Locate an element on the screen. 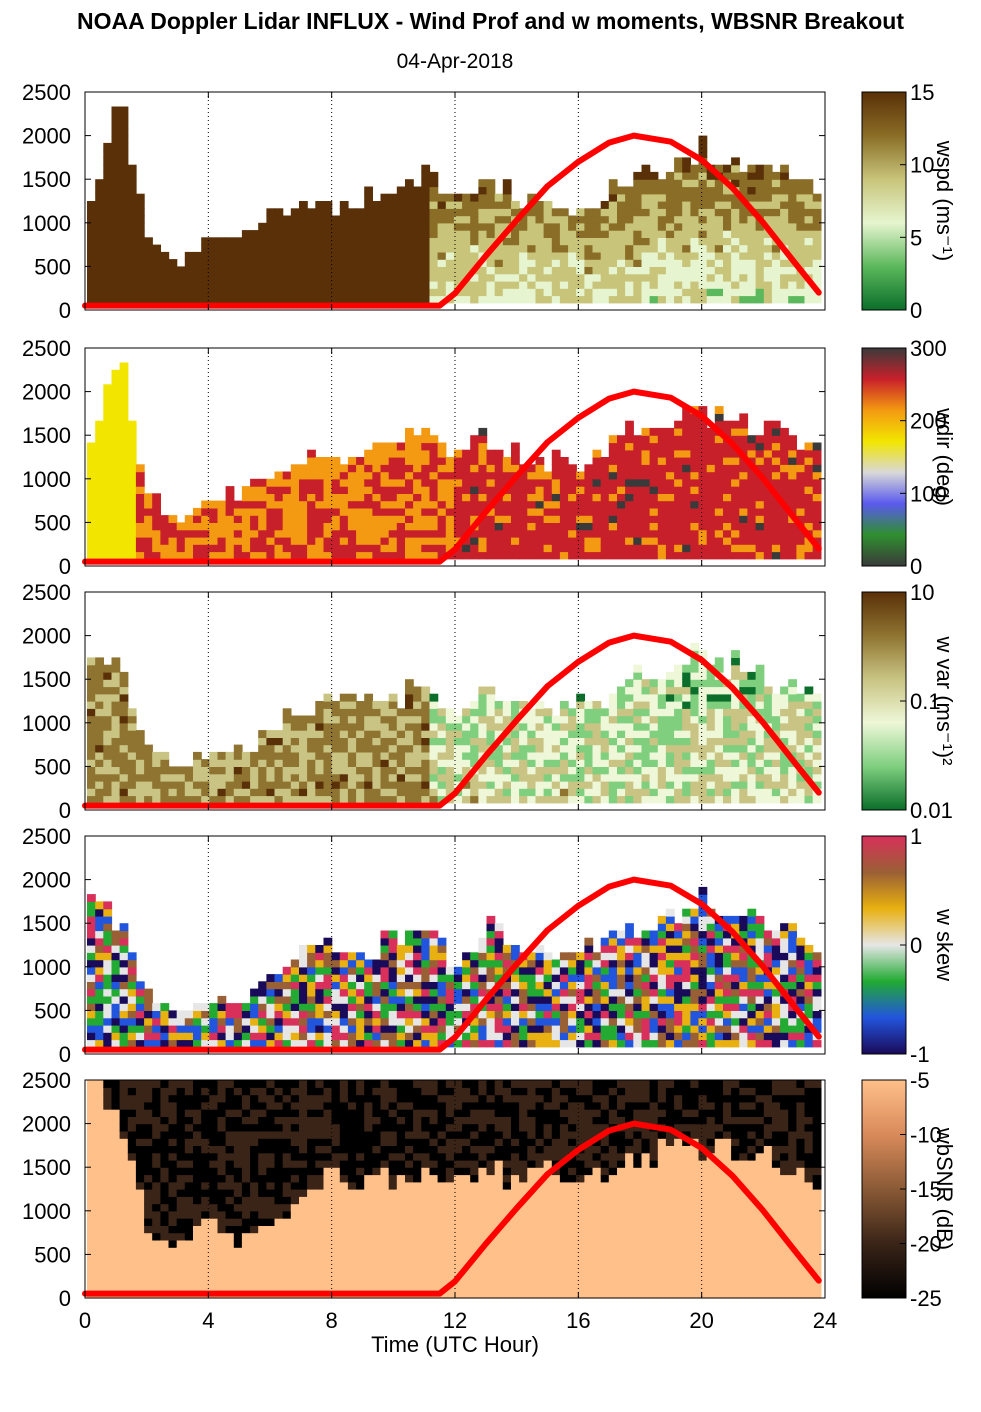 The height and width of the screenshot is (1412, 981). y-tick-label: 2000 is located at coordinates (46, 636).